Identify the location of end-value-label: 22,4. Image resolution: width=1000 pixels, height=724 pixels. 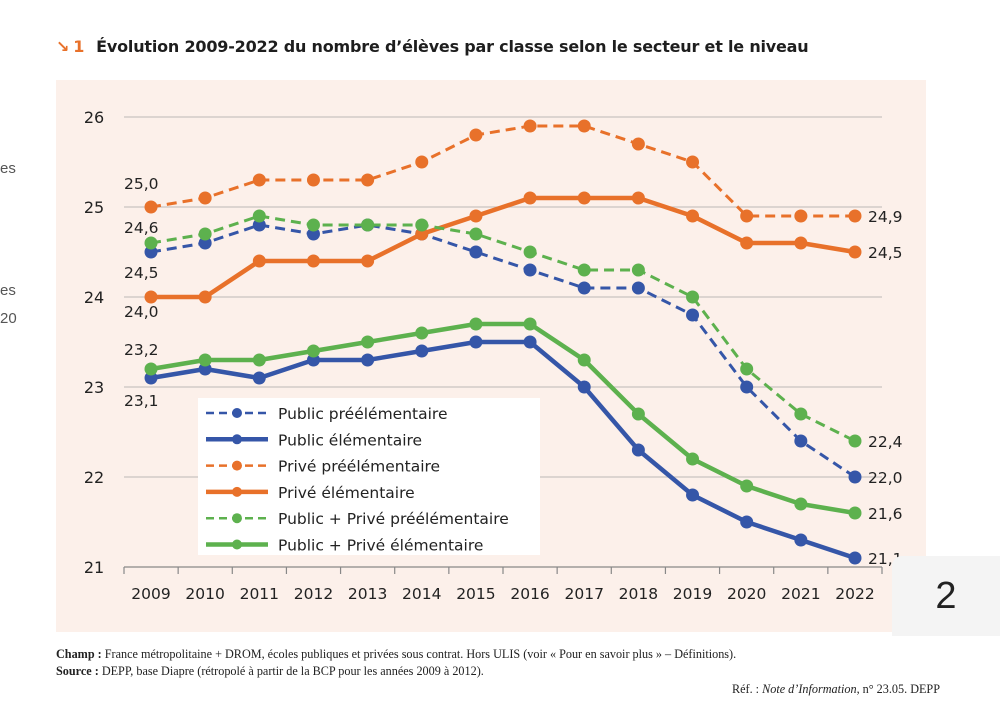
(885, 442).